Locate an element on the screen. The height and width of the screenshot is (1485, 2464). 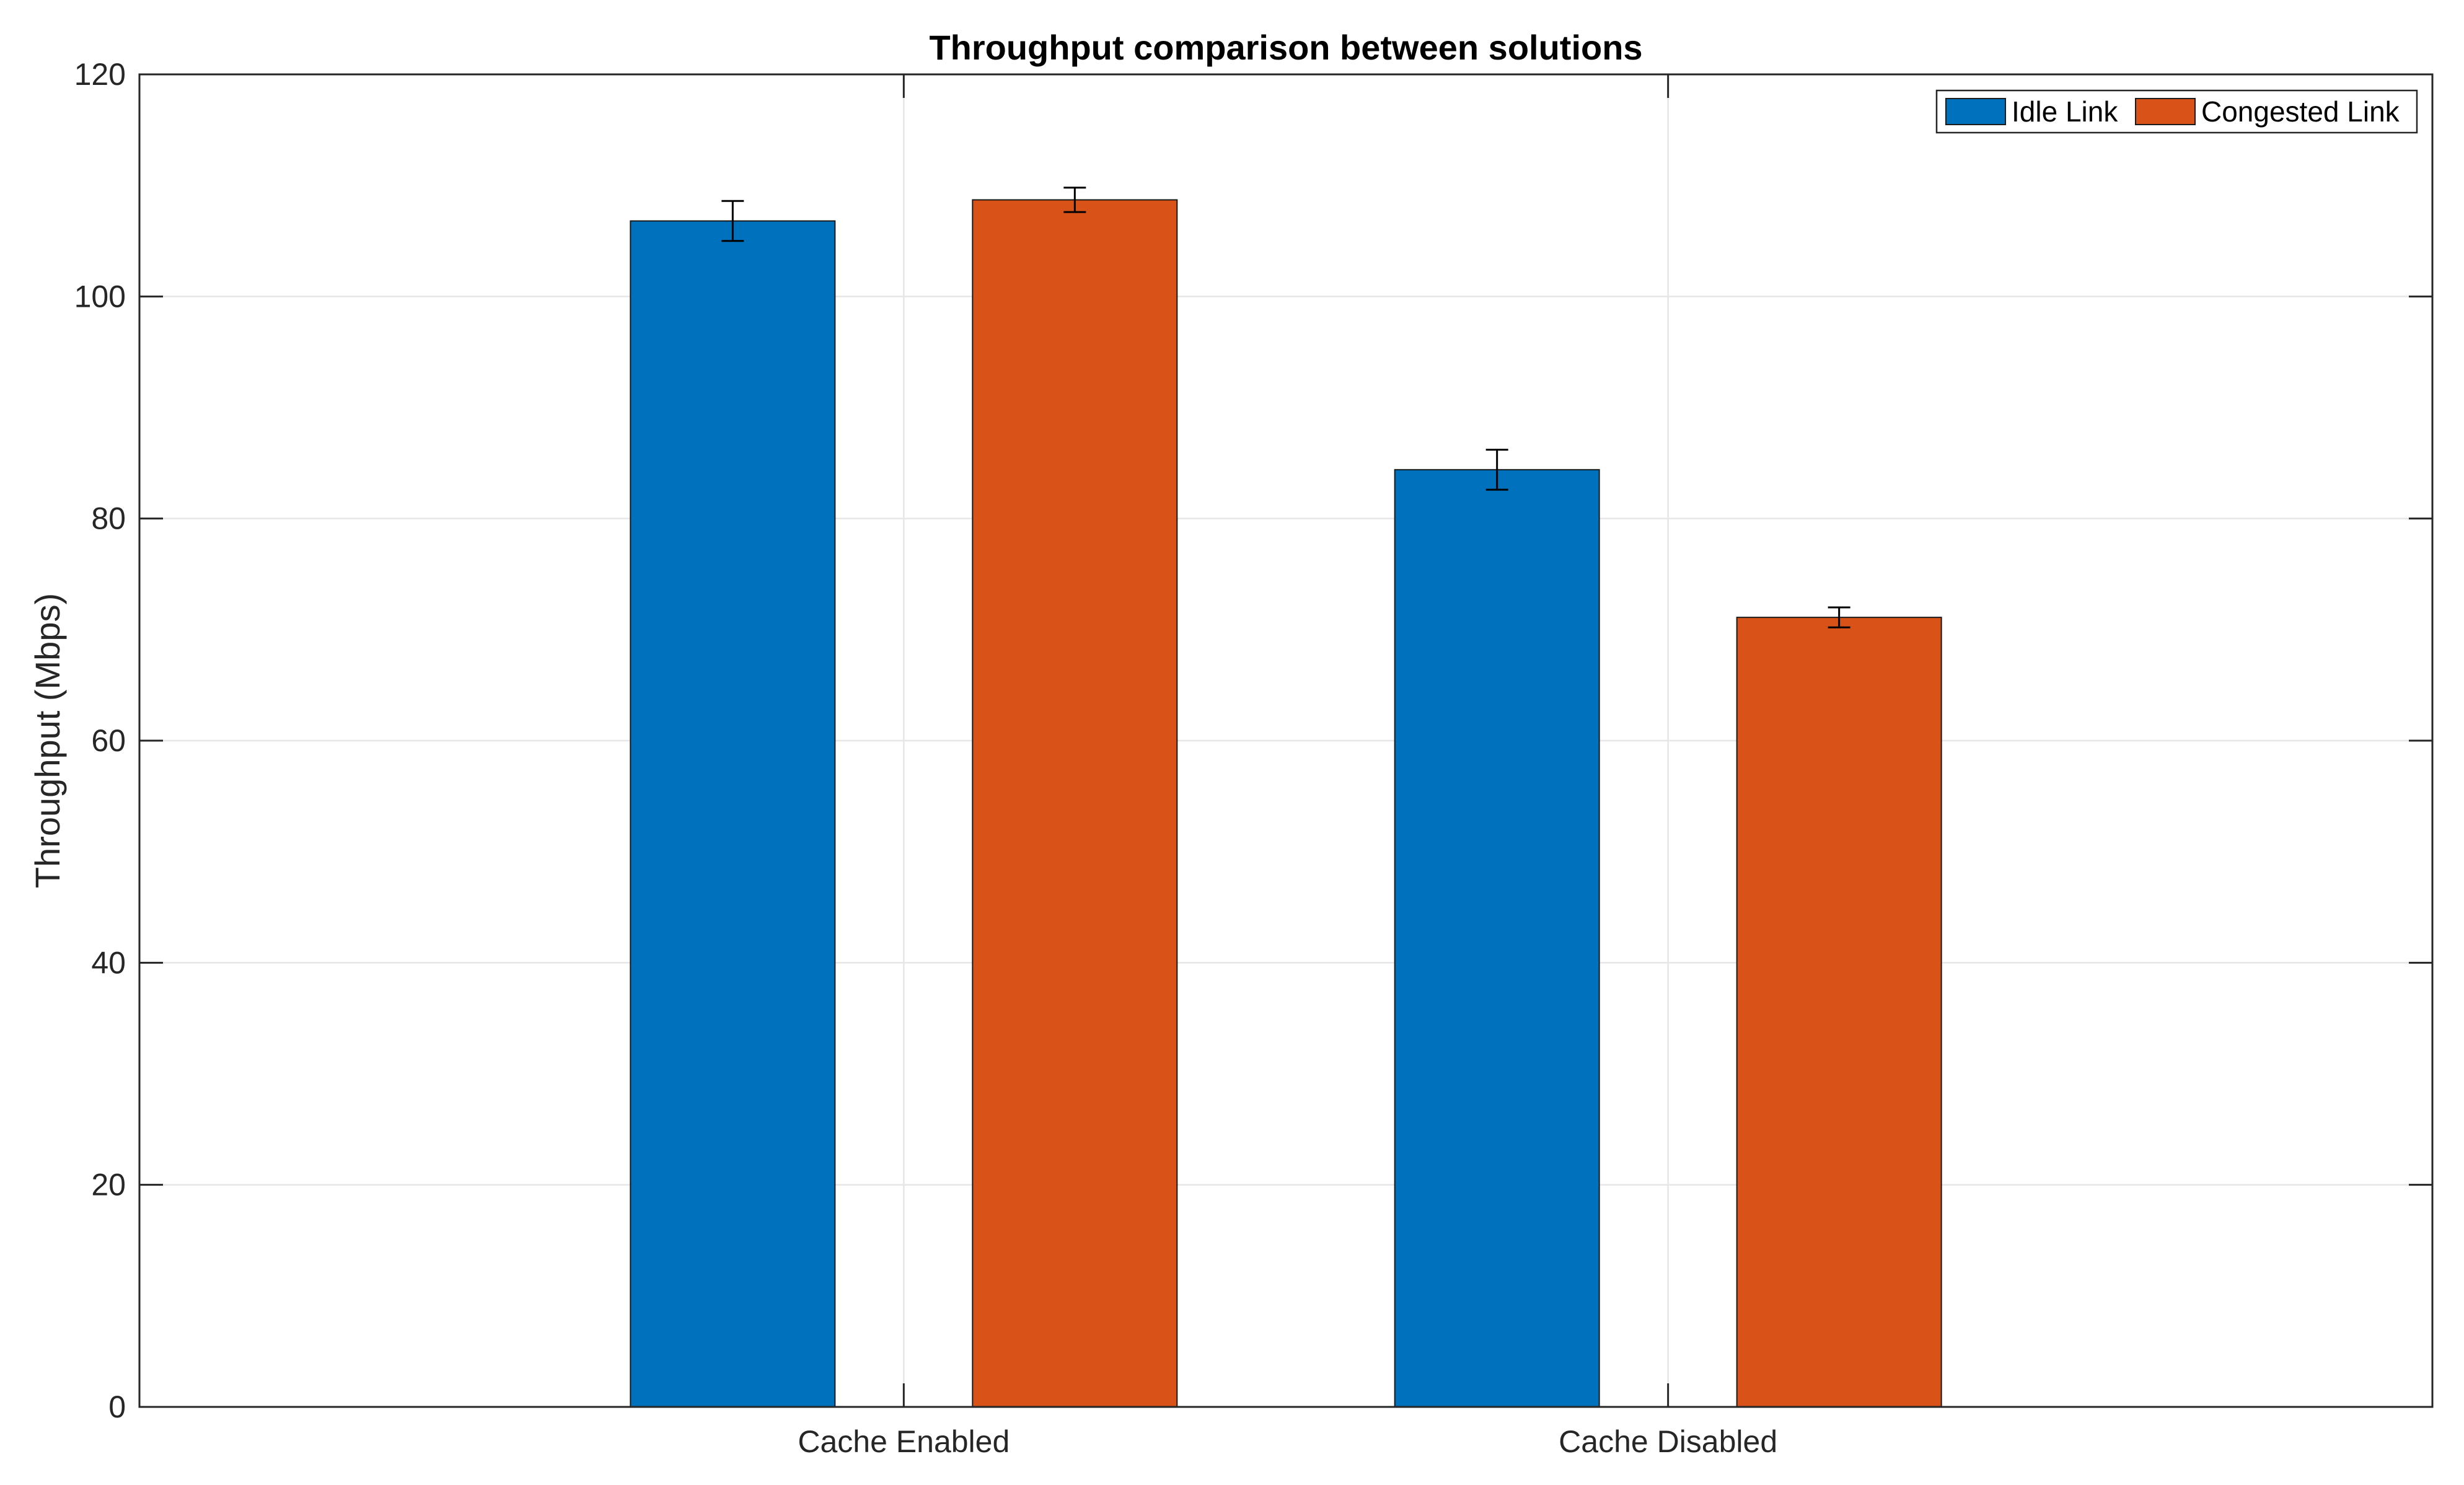
x-tick-label: Cache Enabled is located at coordinates (904, 1441).